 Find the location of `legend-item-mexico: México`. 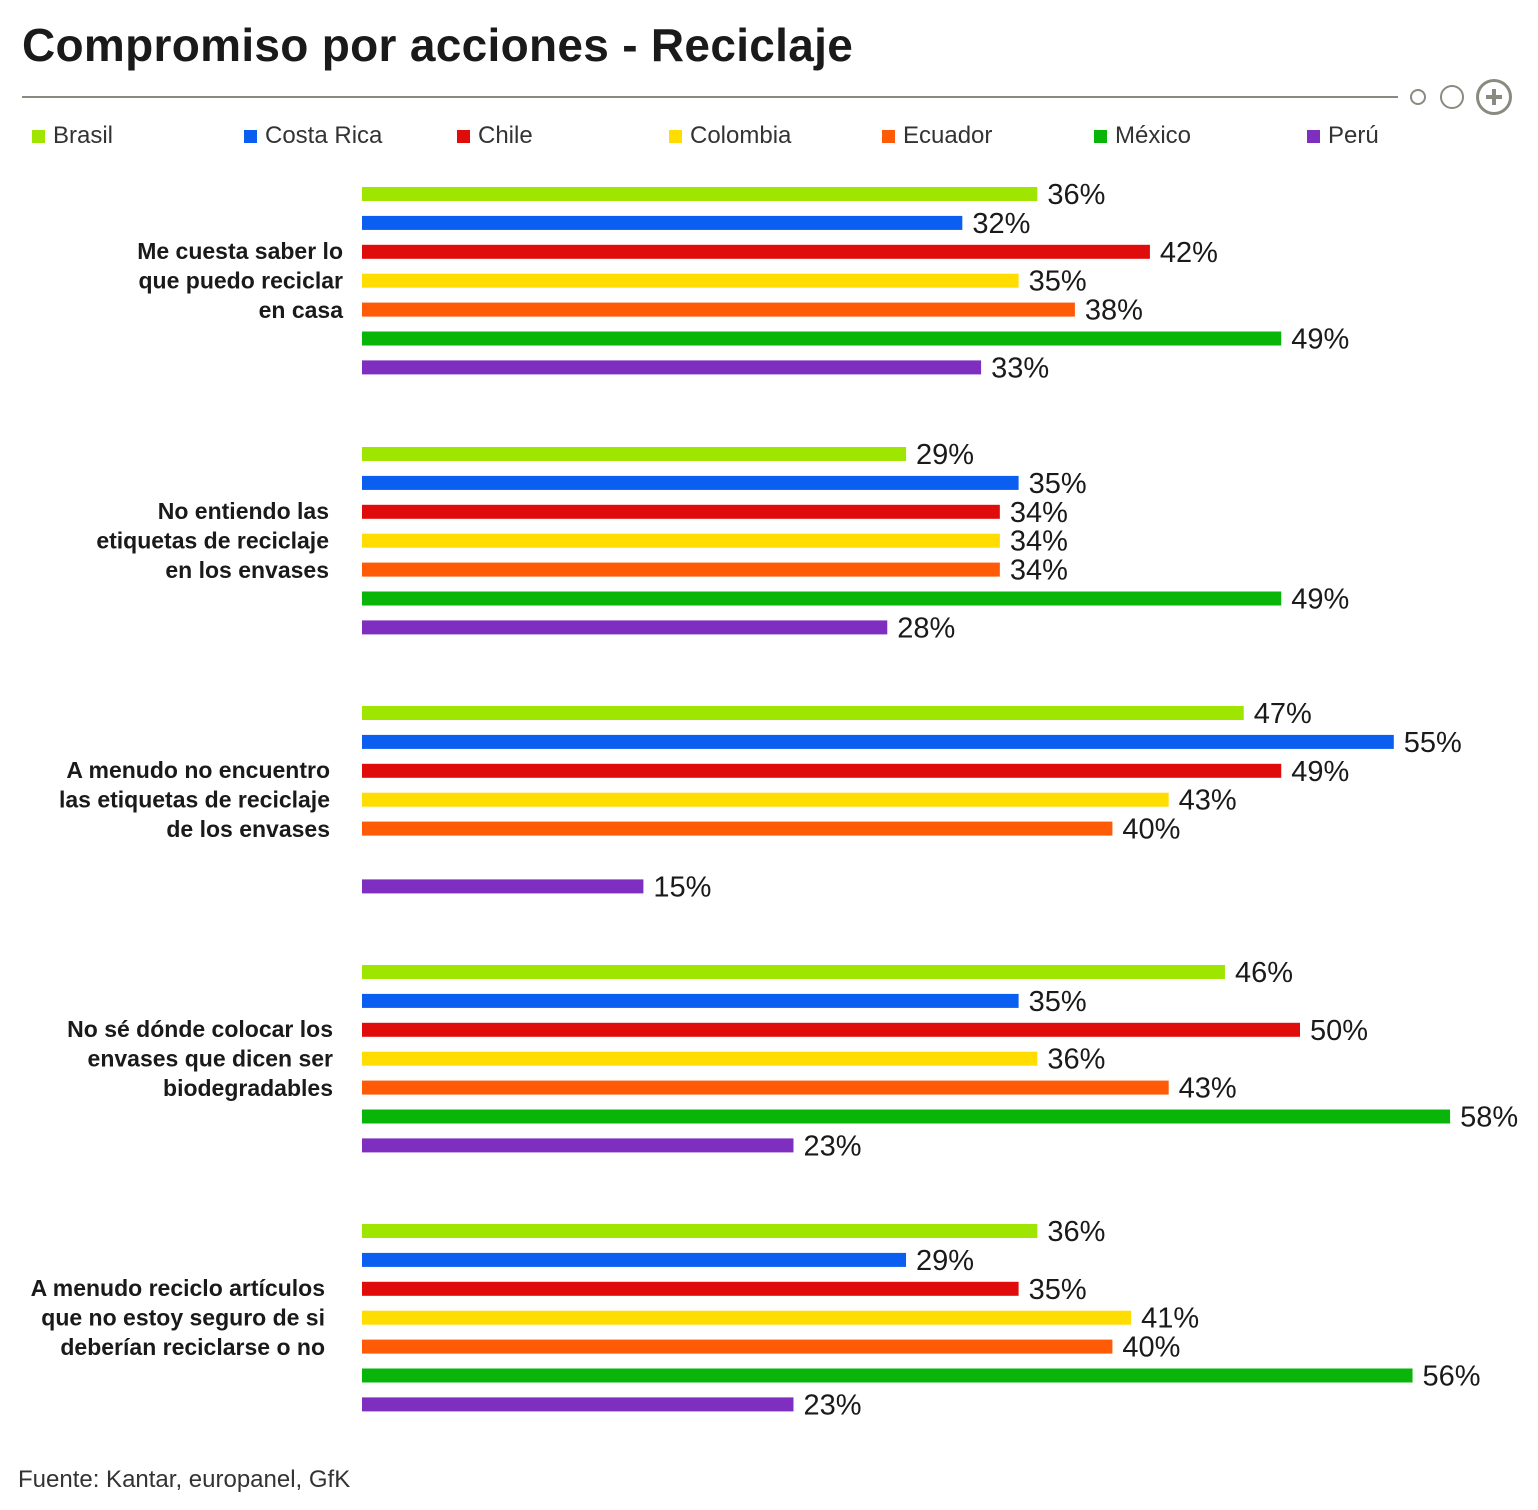

legend-item-mexico: México is located at coordinates (1142, 136).